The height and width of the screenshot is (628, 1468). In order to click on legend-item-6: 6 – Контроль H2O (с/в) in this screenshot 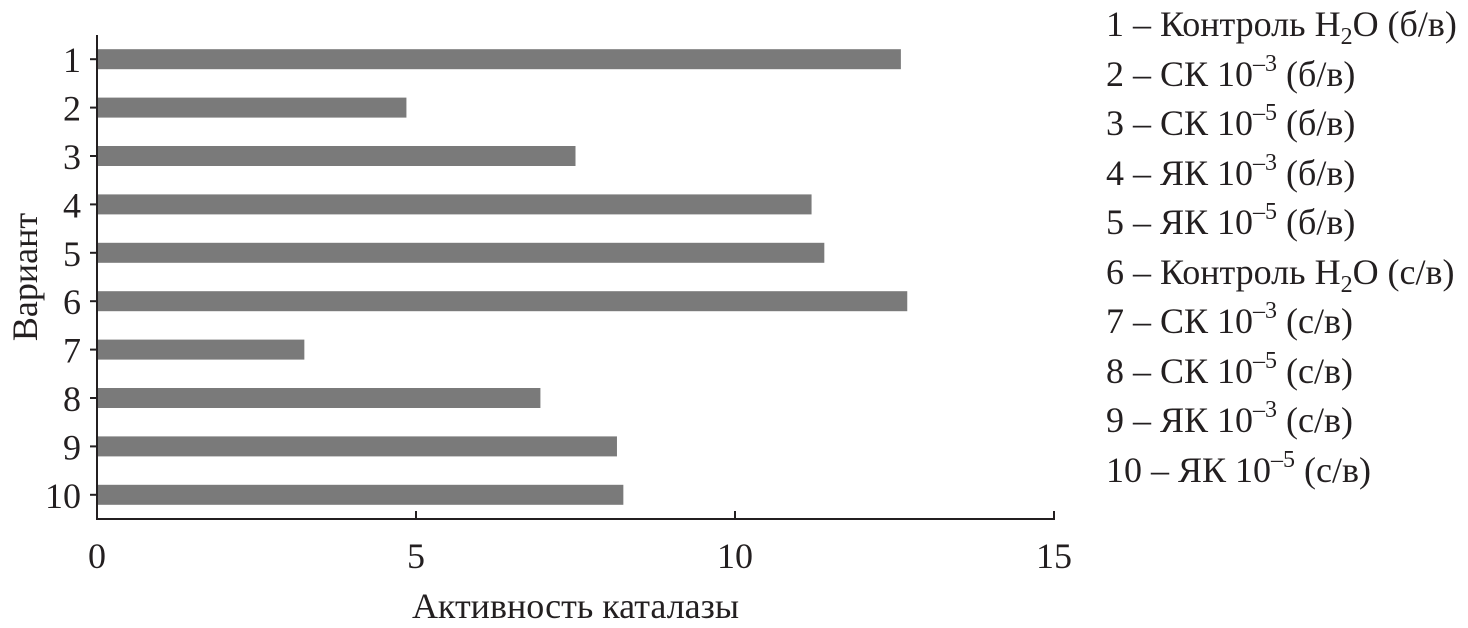, I will do `click(1280, 274)`.